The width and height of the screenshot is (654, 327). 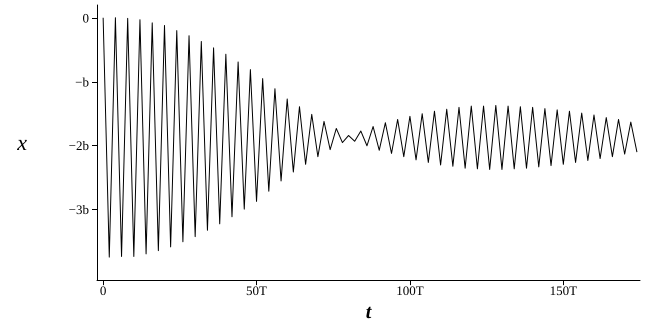 What do you see at coordinates (78, 146) in the screenshot?
I see `y-tick-label: −2b` at bounding box center [78, 146].